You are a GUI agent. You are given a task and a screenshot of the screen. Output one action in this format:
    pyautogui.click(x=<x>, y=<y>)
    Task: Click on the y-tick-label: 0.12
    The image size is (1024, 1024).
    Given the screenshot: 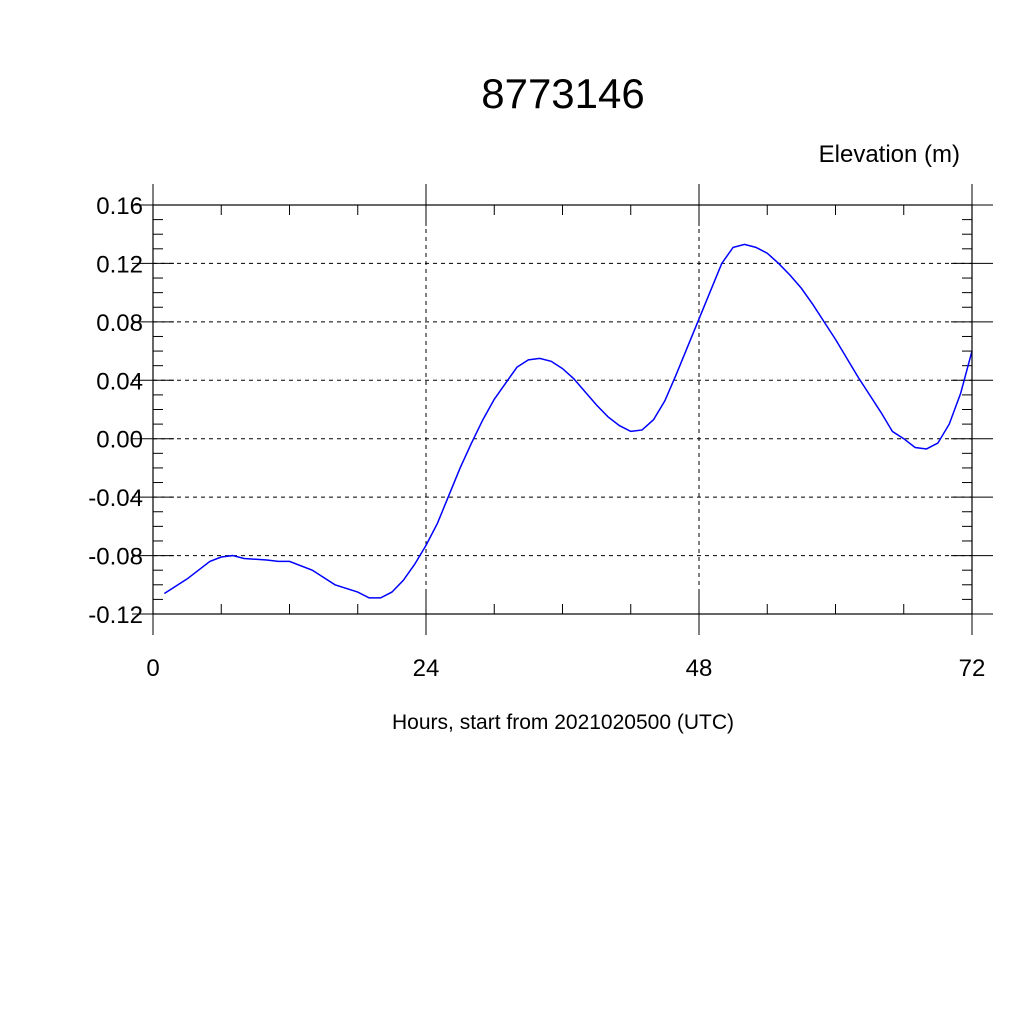 What is the action you would take?
    pyautogui.click(x=119, y=264)
    